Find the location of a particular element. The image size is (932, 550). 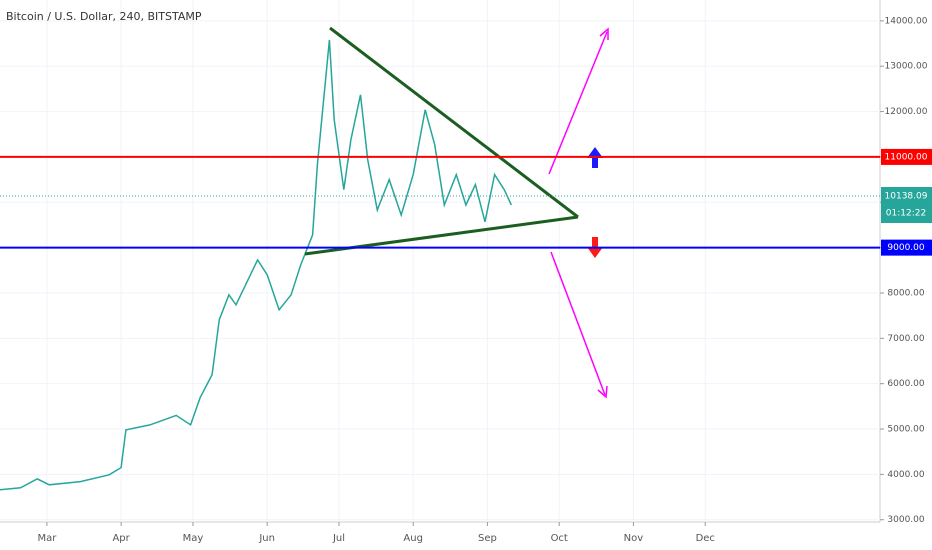

y-tick-label: 14000.00 is located at coordinates (906, 21).